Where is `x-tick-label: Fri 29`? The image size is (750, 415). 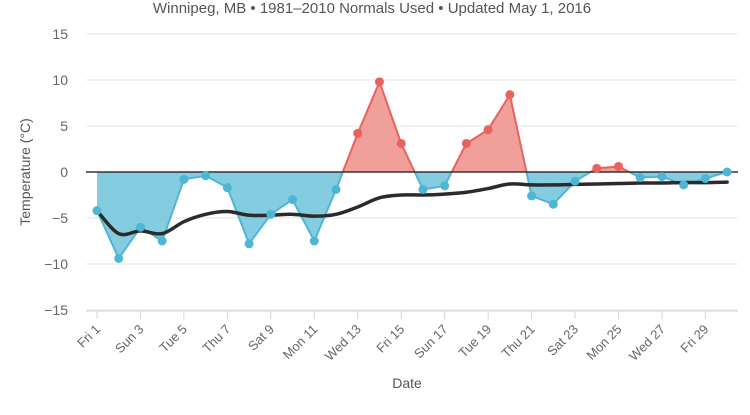
x-tick-label: Fri 29 is located at coordinates (694, 339).